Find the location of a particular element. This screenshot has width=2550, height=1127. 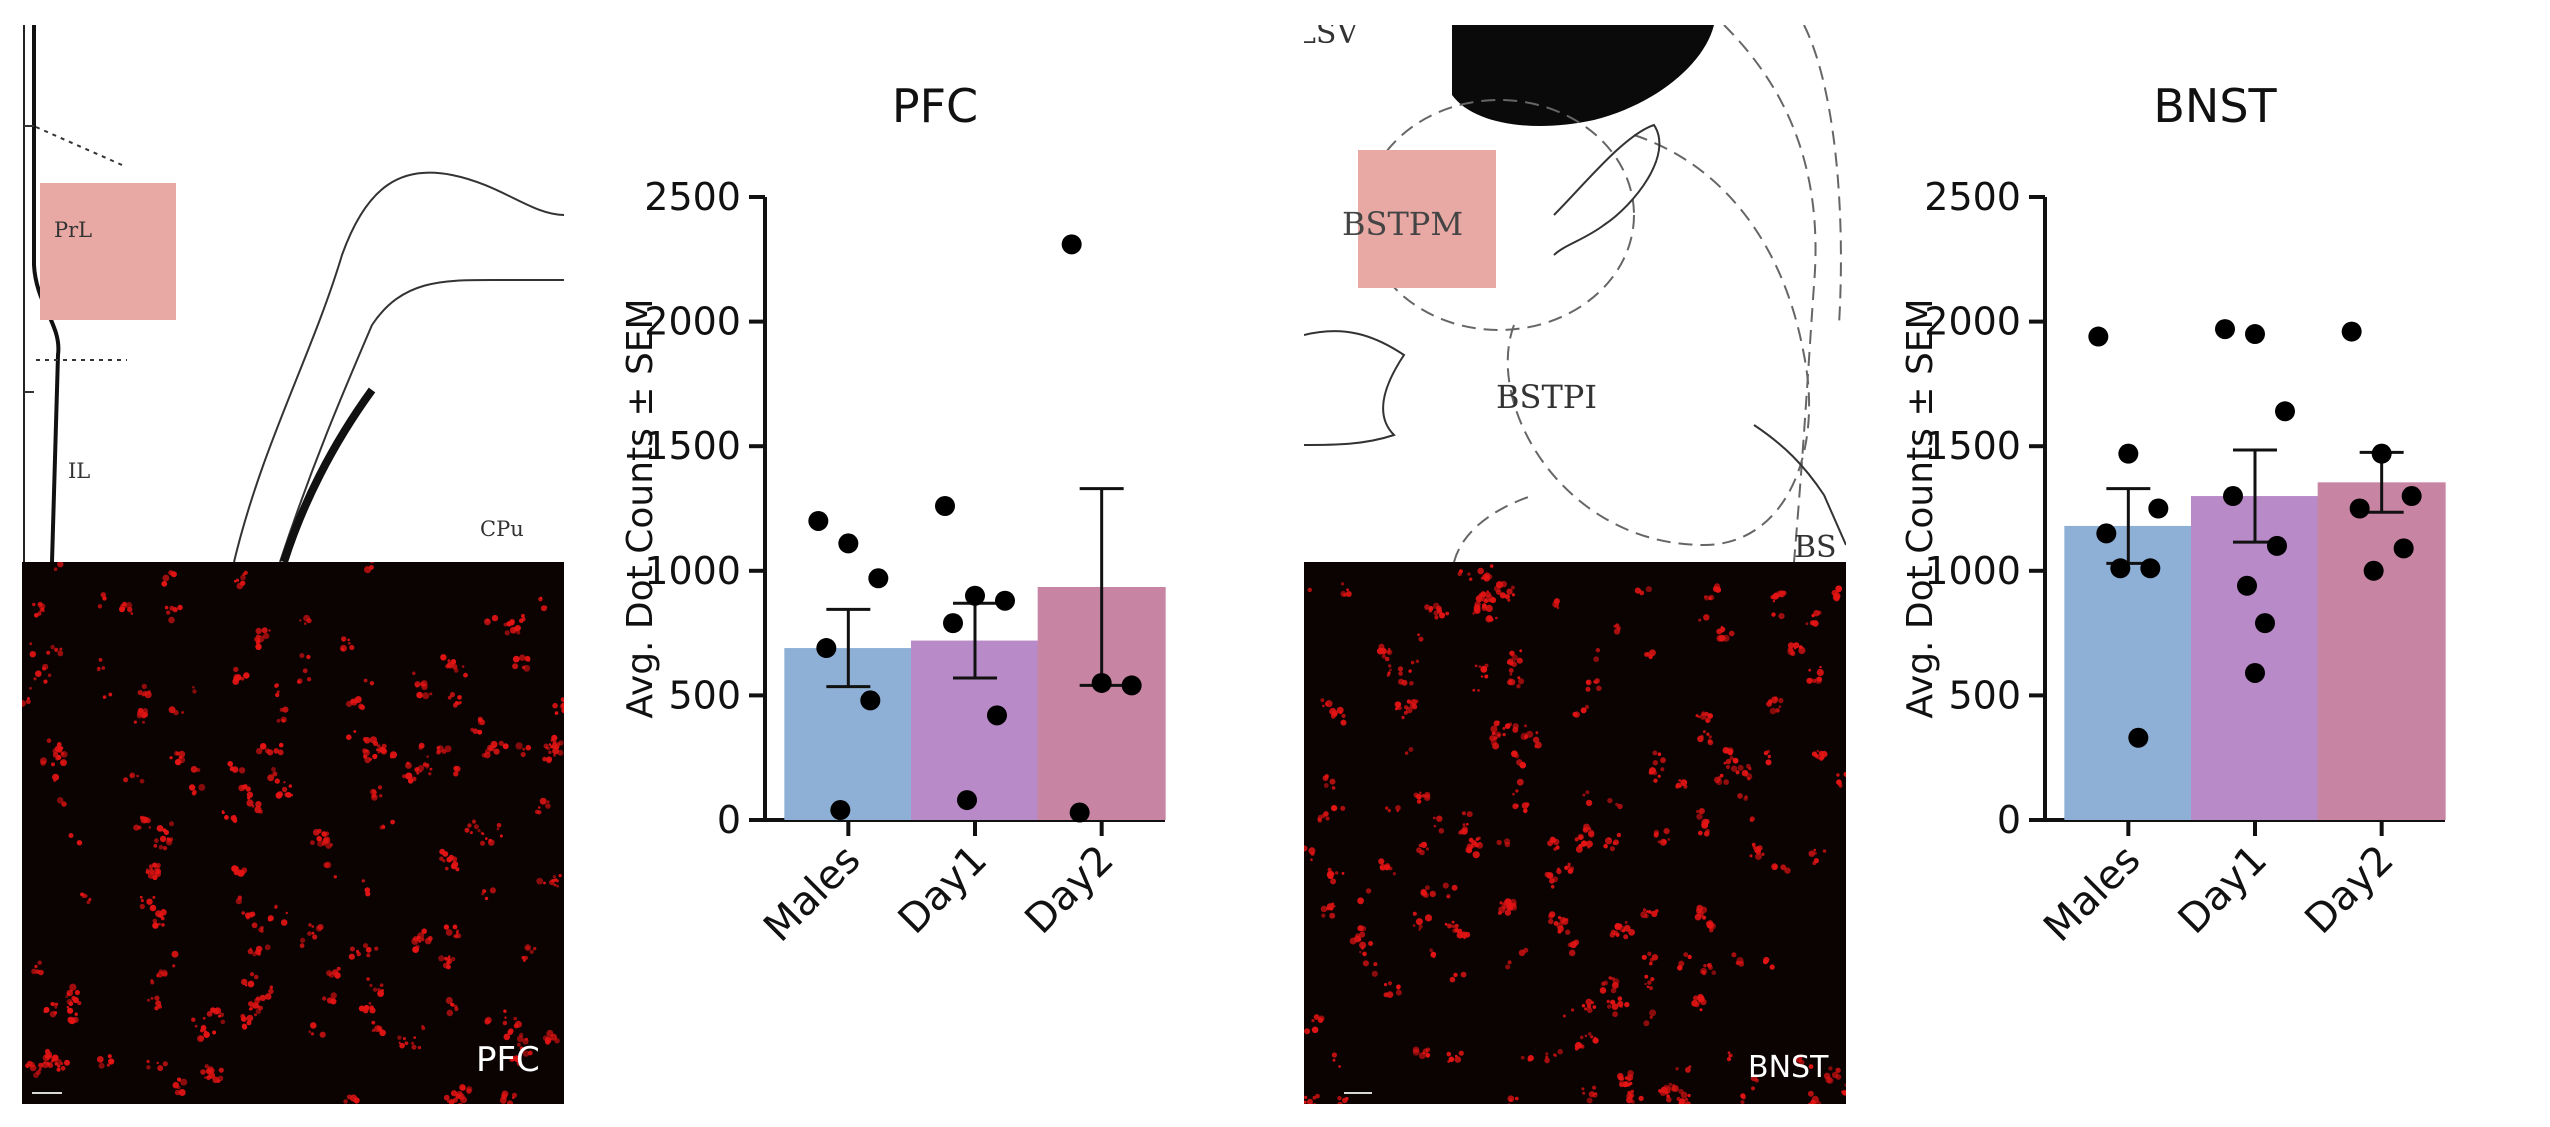

pfc-atlas-drawing: PrL IL CPu is located at coordinates (293, 293).